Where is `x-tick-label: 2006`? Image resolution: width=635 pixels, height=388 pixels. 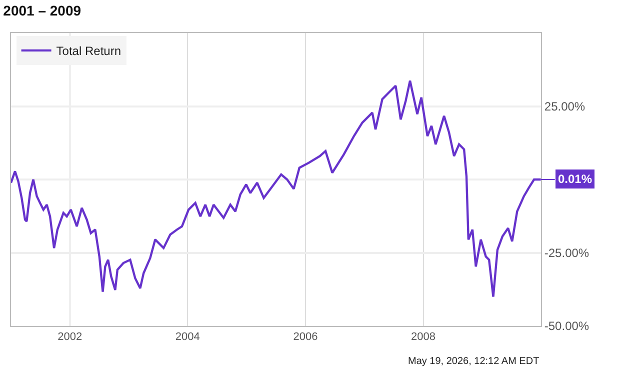 x-tick-label: 2006 is located at coordinates (305, 337).